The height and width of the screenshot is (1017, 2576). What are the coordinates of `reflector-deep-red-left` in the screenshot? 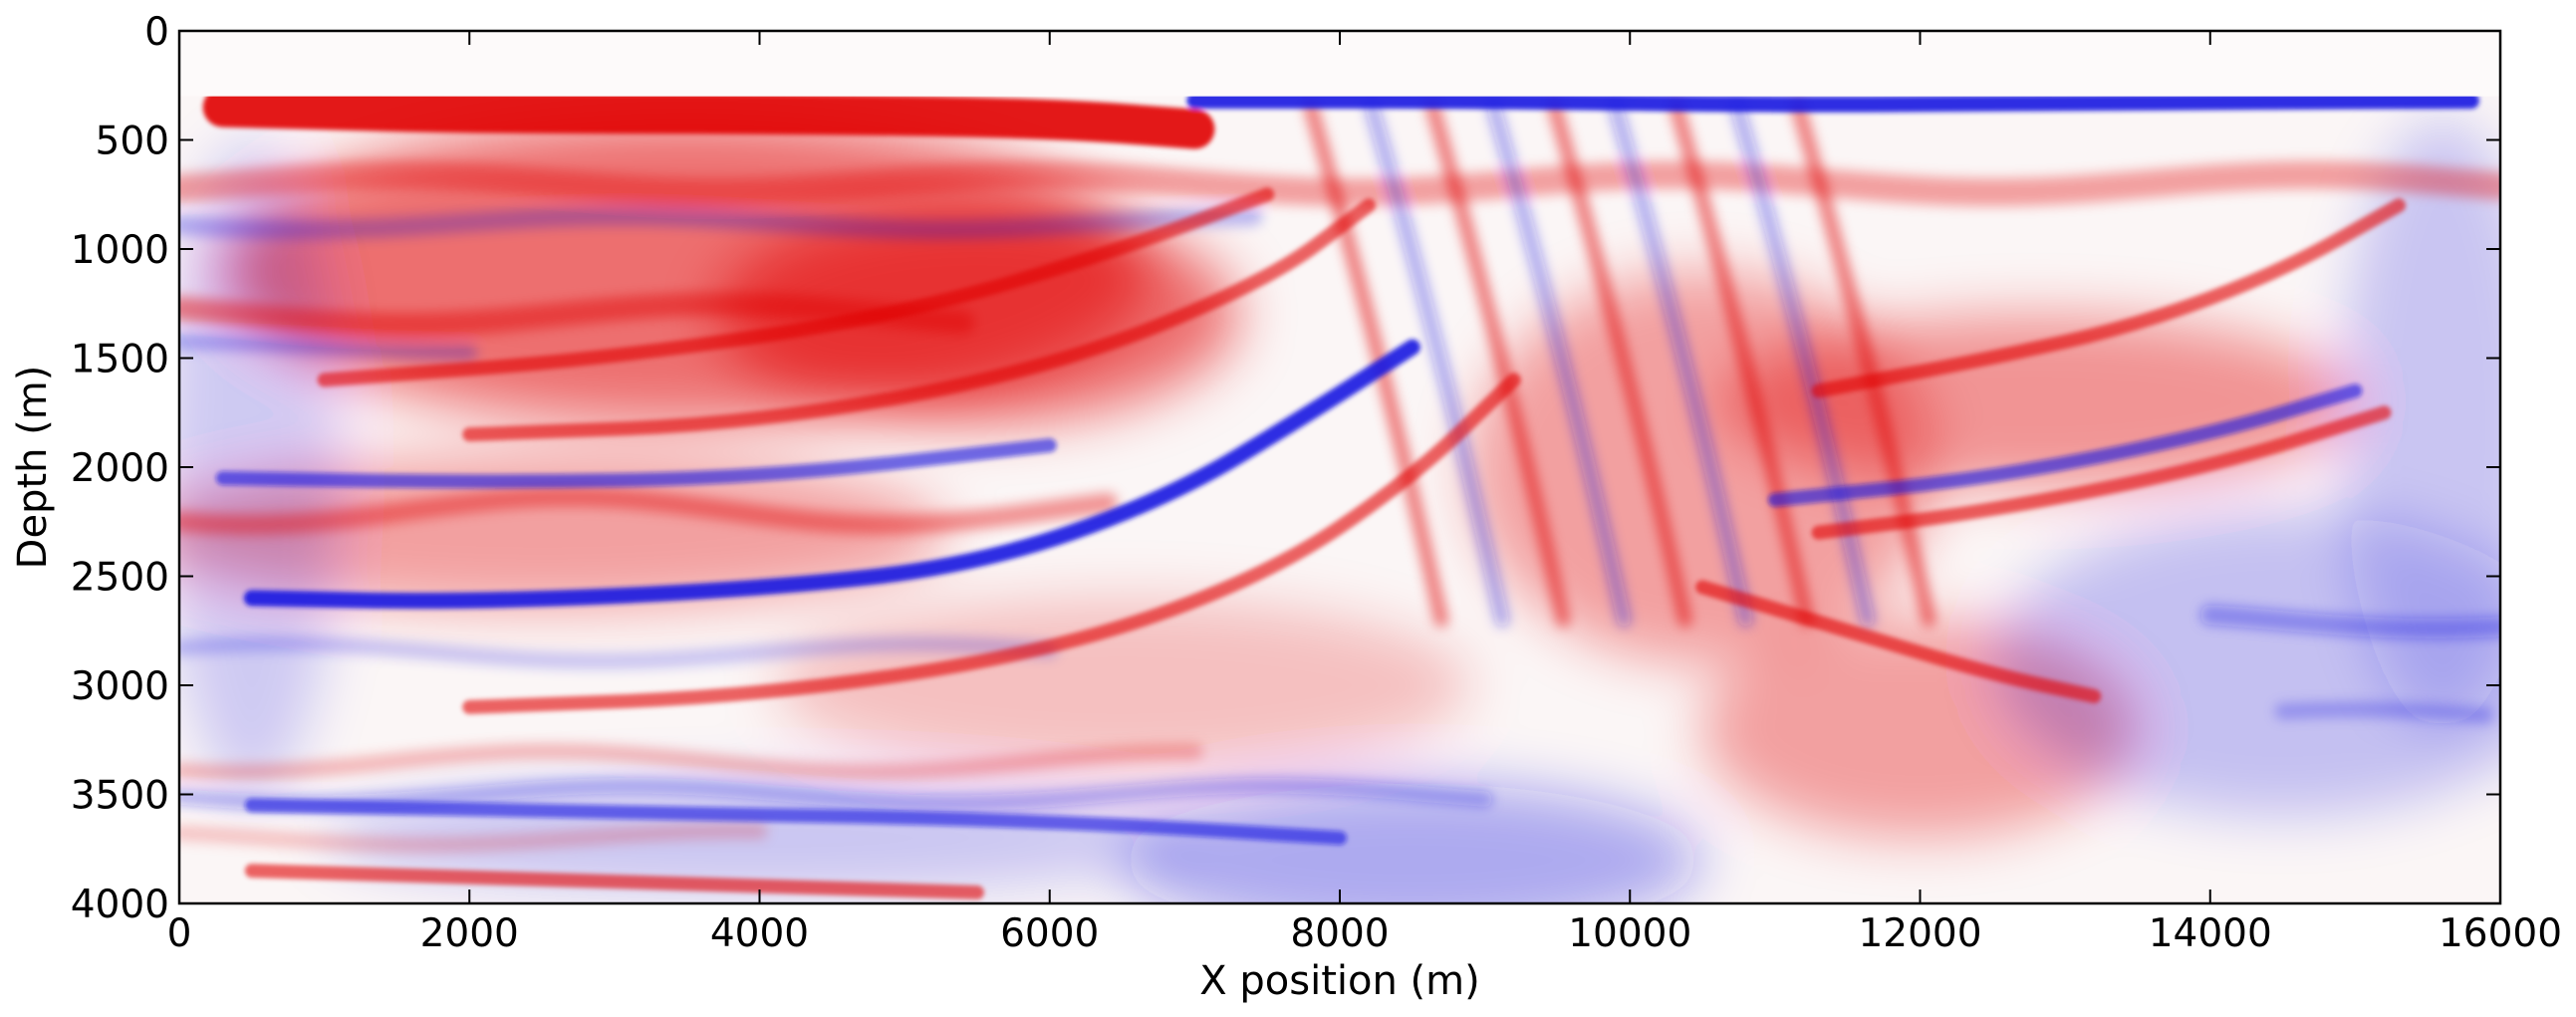 It's located at (614, 882).